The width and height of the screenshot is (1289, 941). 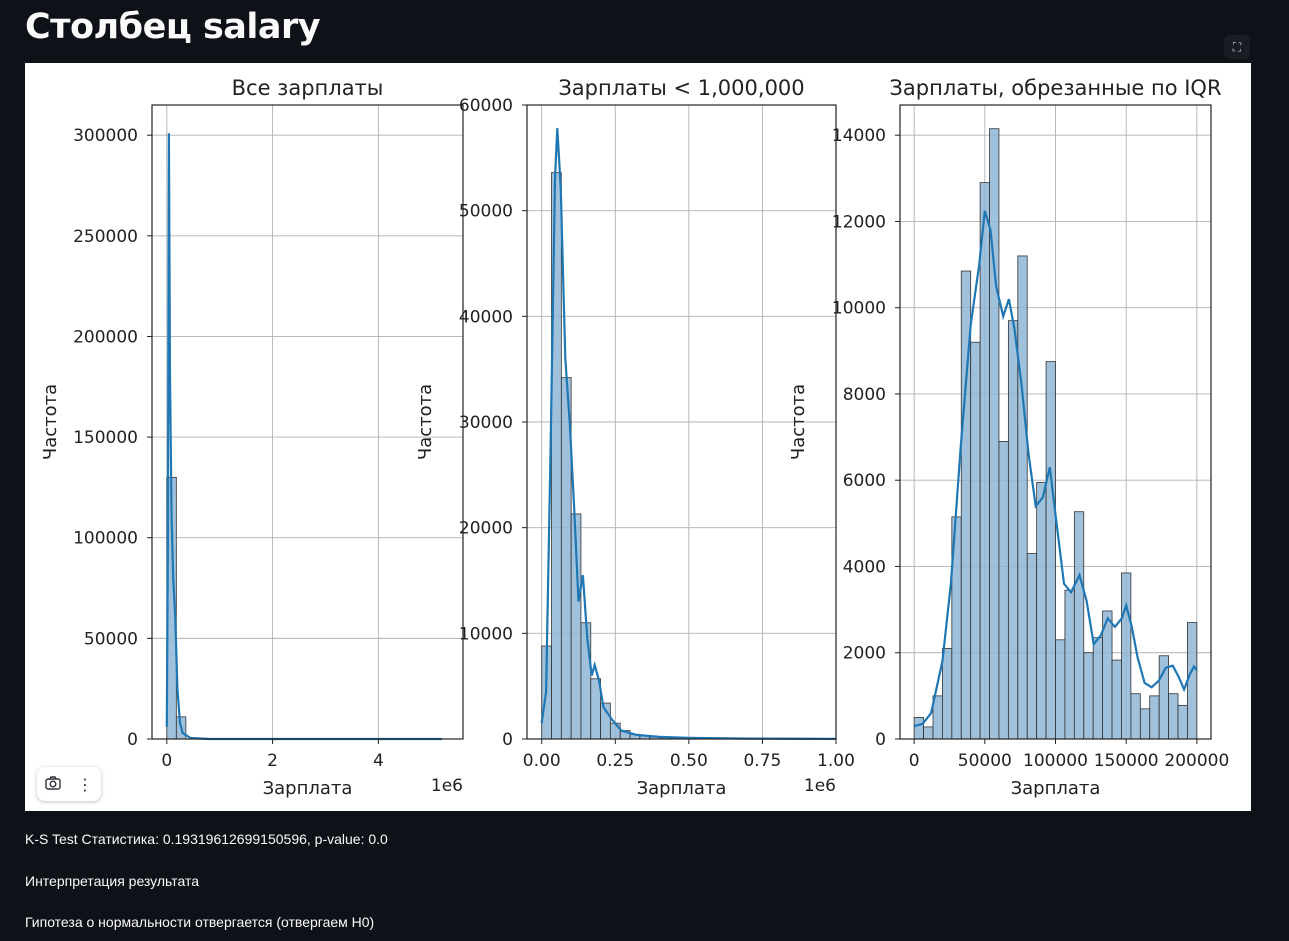 What do you see at coordinates (105, 438) in the screenshot?
I see `y-tick-label: 150000` at bounding box center [105, 438].